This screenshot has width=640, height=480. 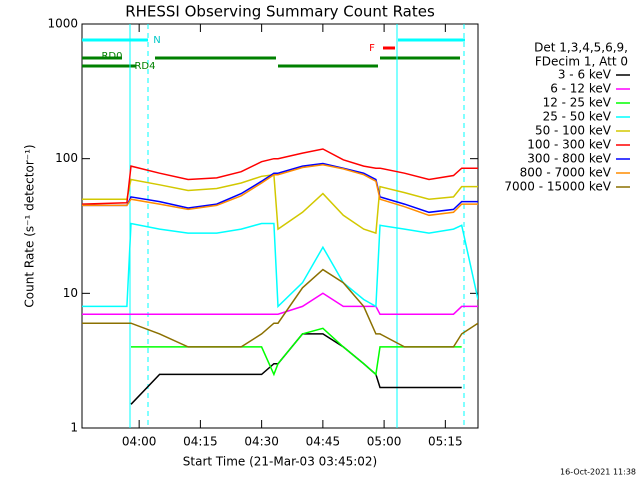 What do you see at coordinates (577, 103) in the screenshot?
I see `legend-label: 12 - 25 keV` at bounding box center [577, 103].